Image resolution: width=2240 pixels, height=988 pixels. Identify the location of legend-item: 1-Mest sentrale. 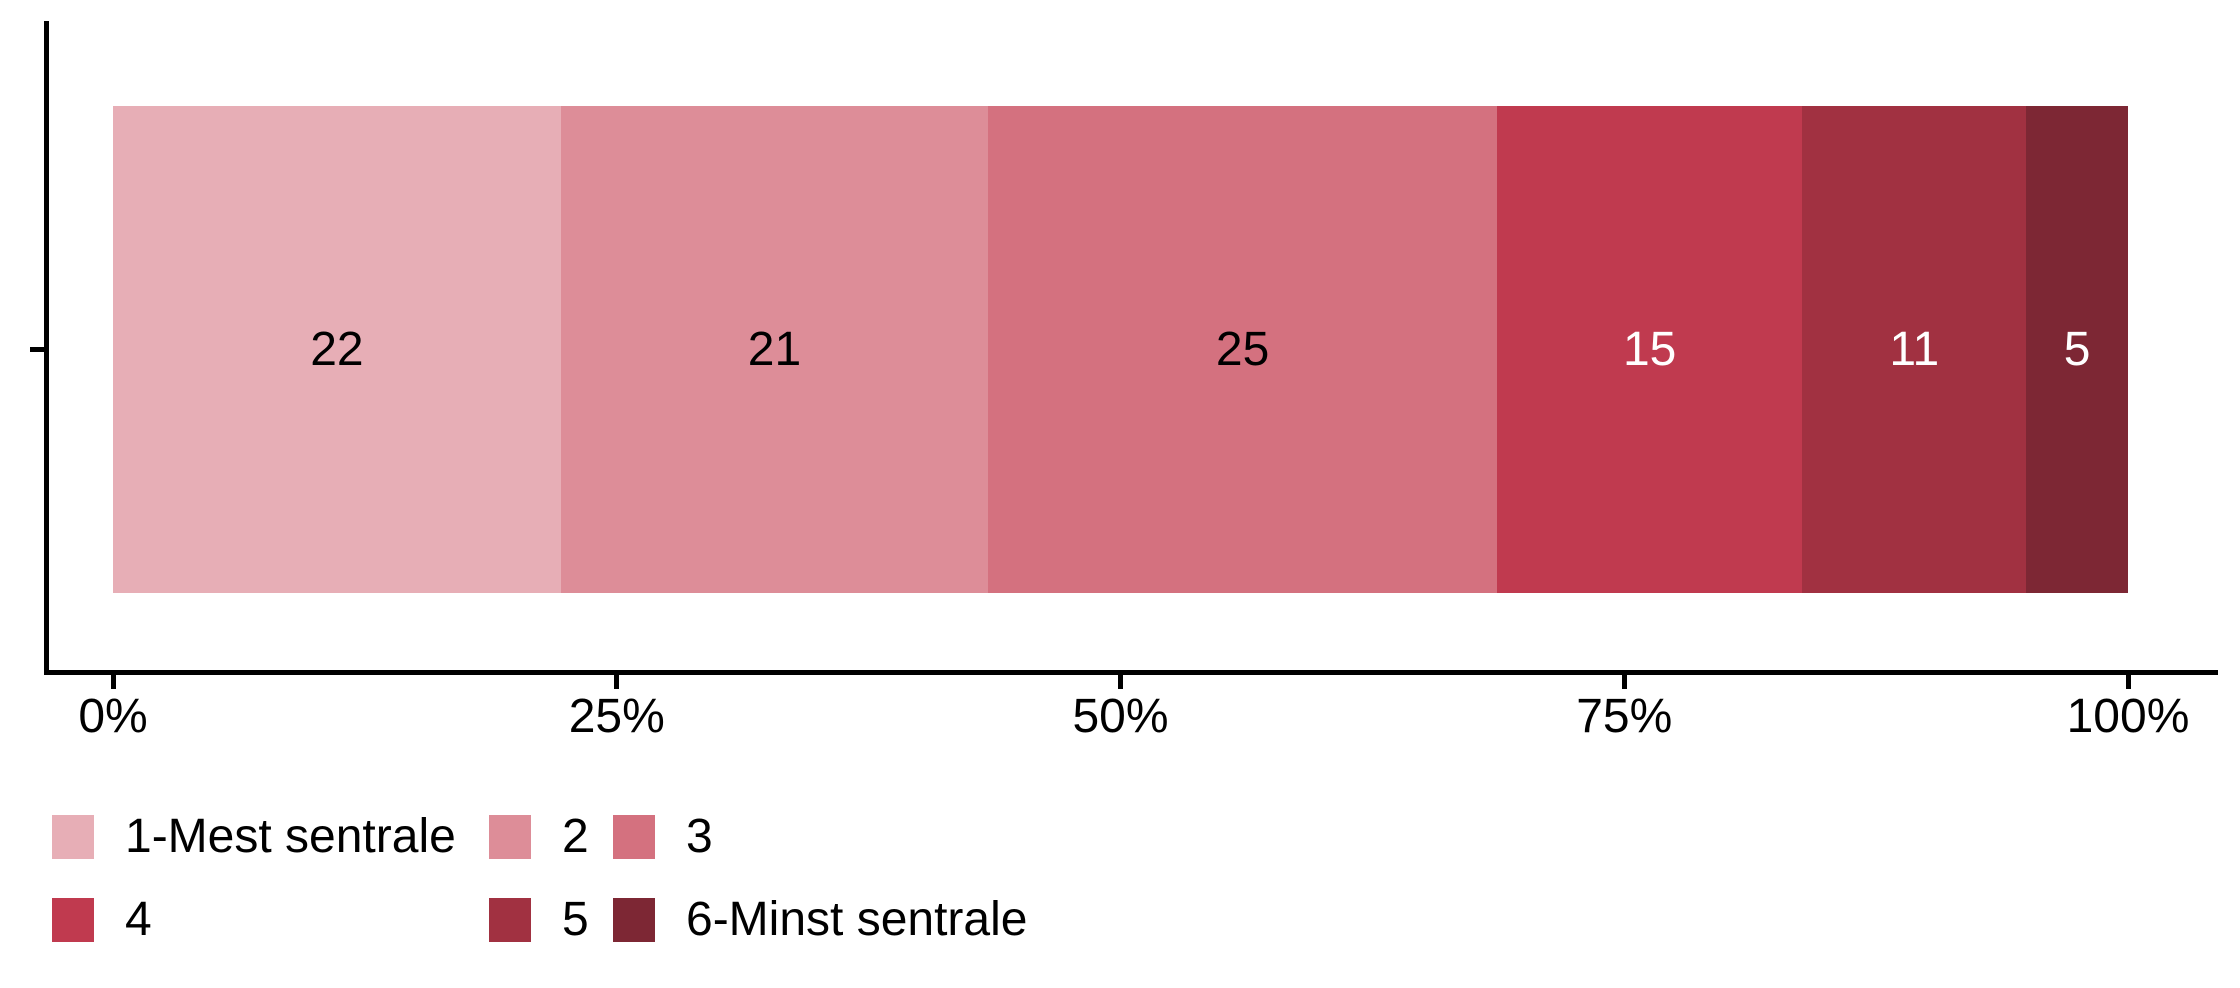
(254, 836).